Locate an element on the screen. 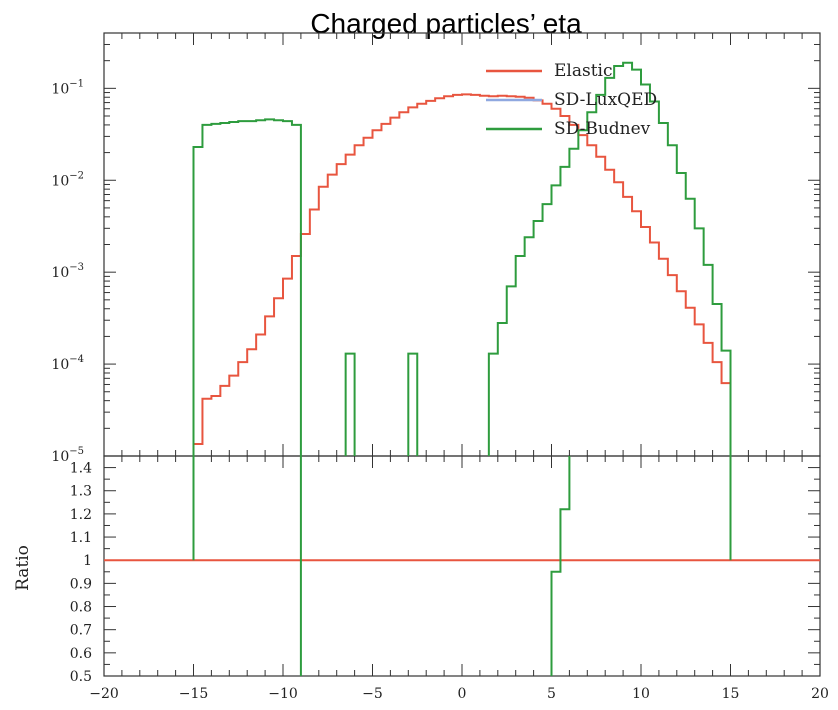 This screenshot has width=838, height=710. legend-label-sd-budnev: SD-Budnev is located at coordinates (602, 129).